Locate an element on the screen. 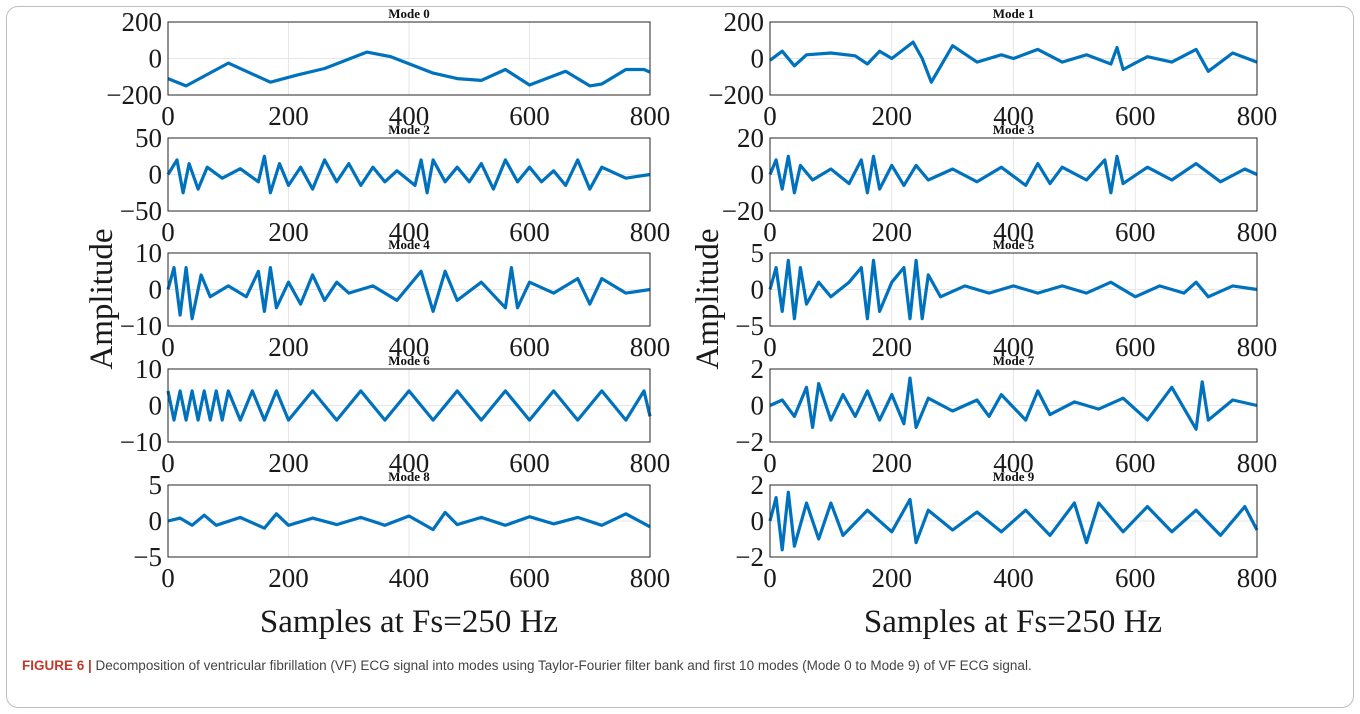 The height and width of the screenshot is (714, 1360). y-tick-label: −2 is located at coordinates (749, 557).